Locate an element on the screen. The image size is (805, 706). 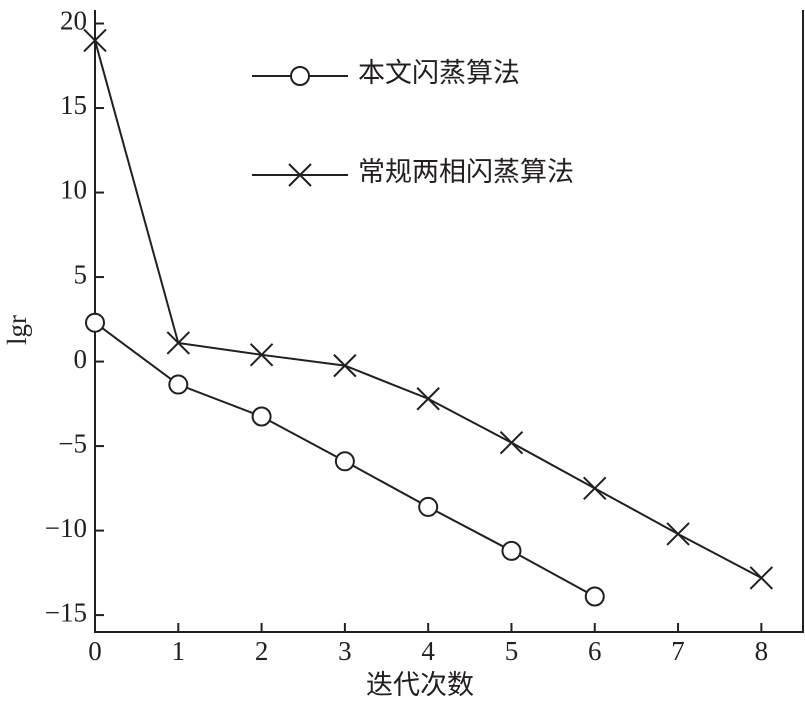
x-tick-label: 3 is located at coordinates (345, 651).